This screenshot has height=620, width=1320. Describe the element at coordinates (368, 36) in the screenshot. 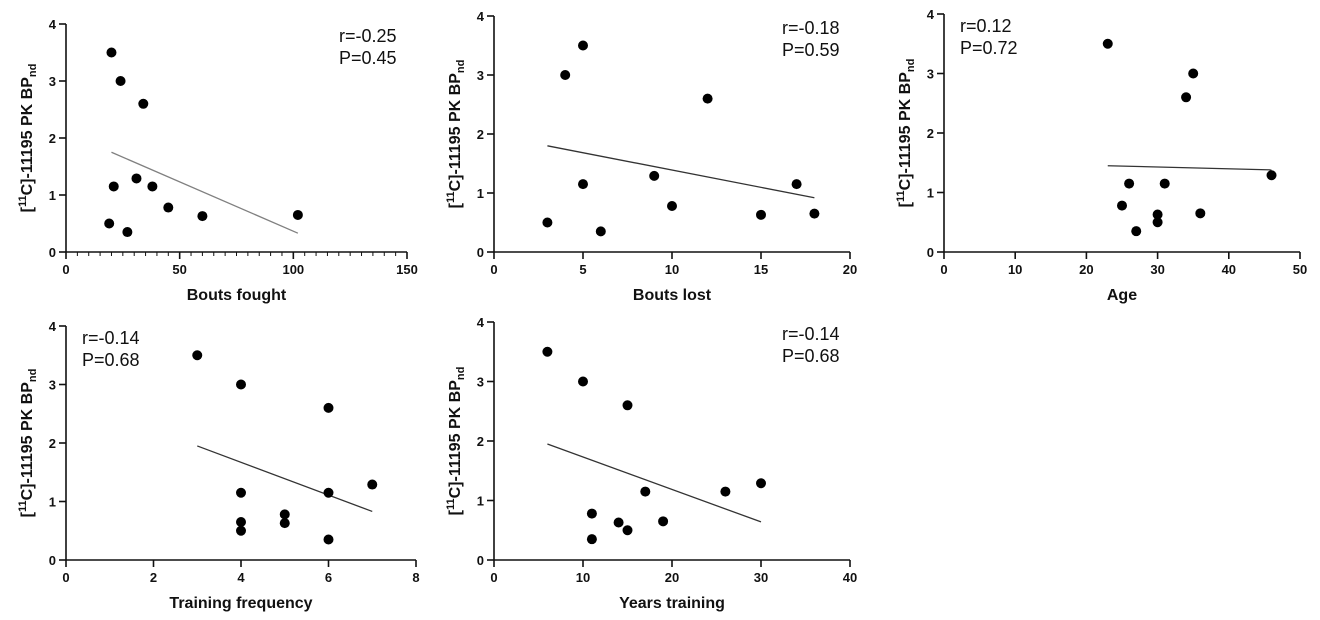

I see `stat-r: r=-0.25` at that location.